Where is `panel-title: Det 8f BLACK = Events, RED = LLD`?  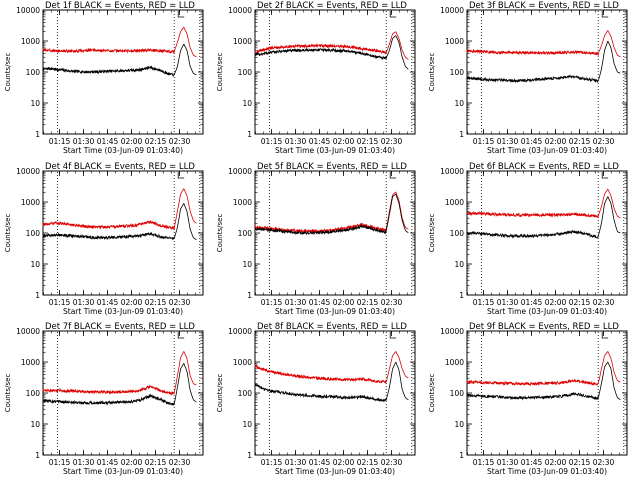 panel-title: Det 8f BLACK = Events, RED = LLD is located at coordinates (332, 327).